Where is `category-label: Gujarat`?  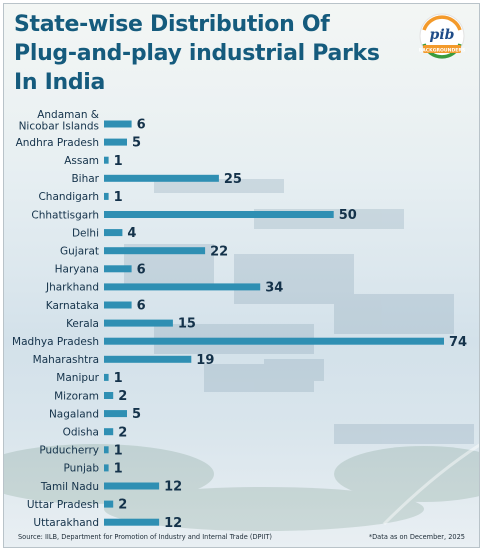 category-label: Gujarat is located at coordinates (79, 252).